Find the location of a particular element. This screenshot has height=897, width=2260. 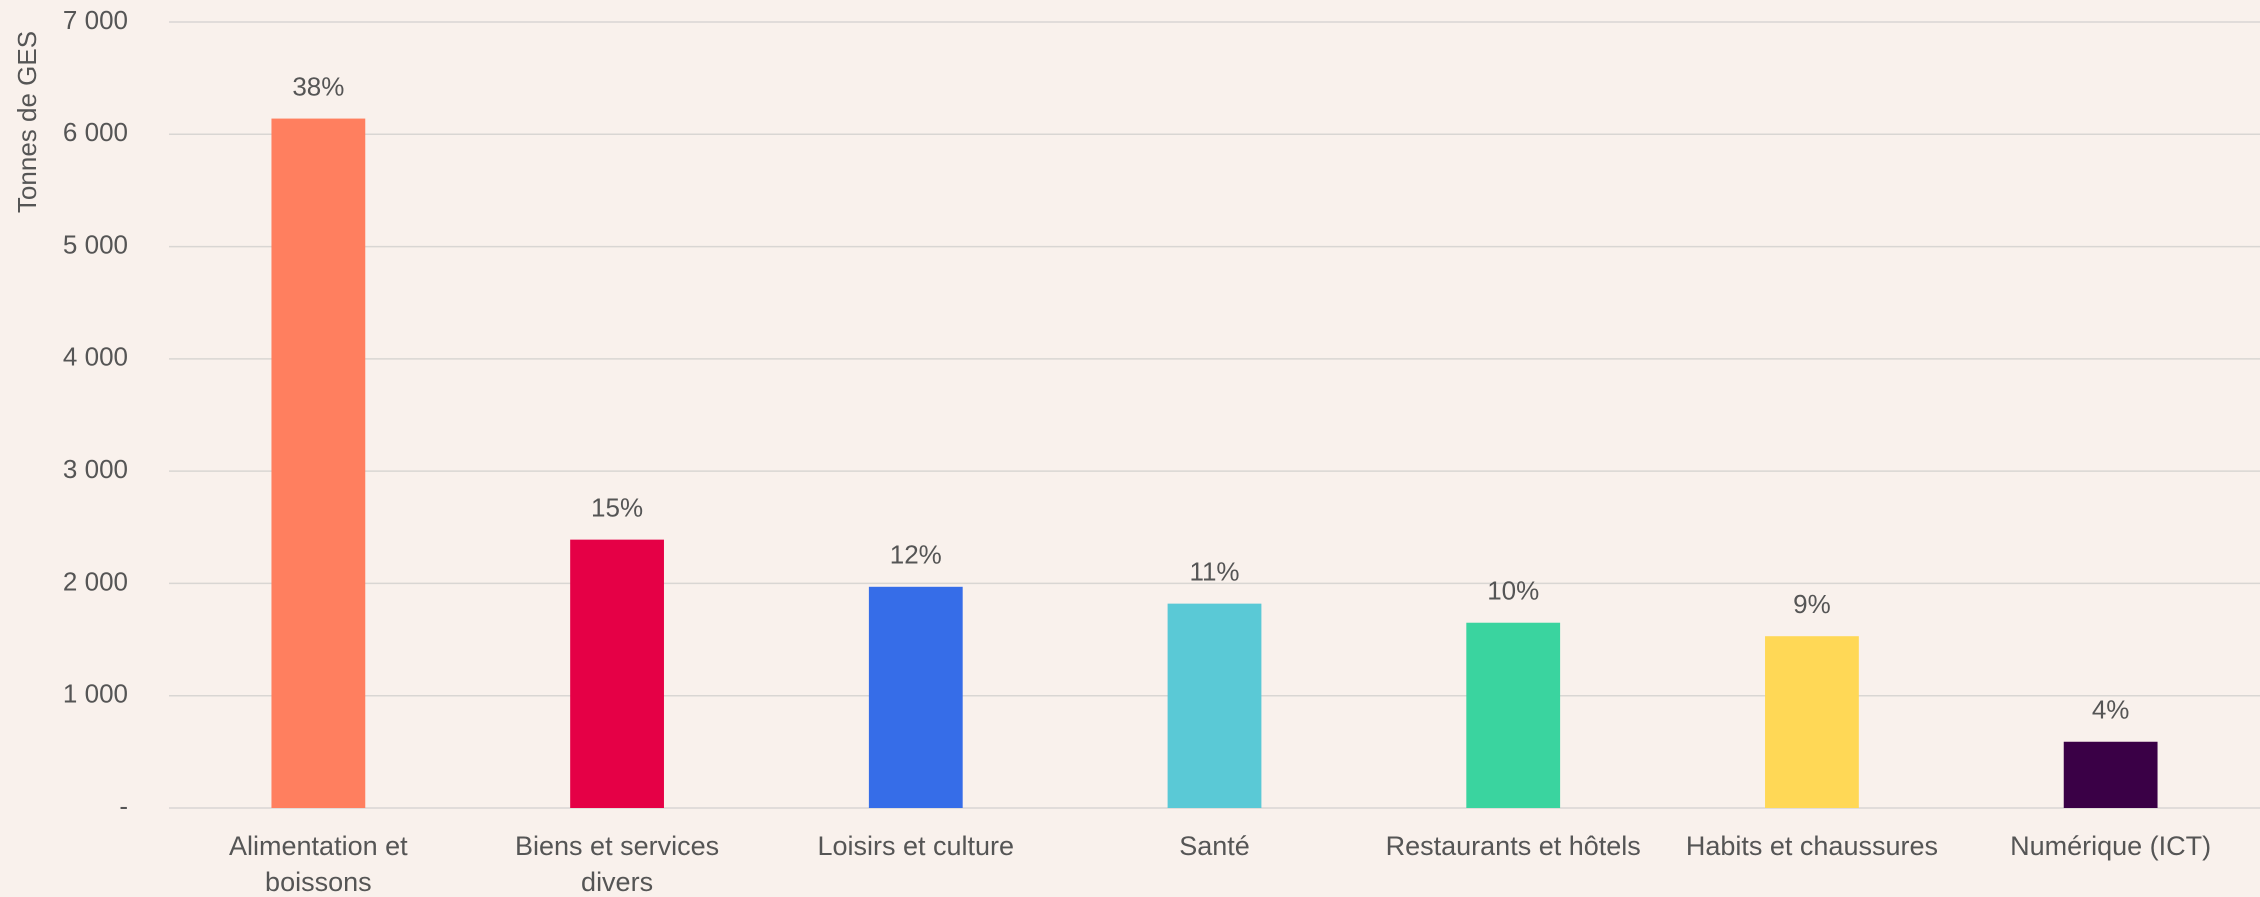

value-label: 11% is located at coordinates (1214, 572).